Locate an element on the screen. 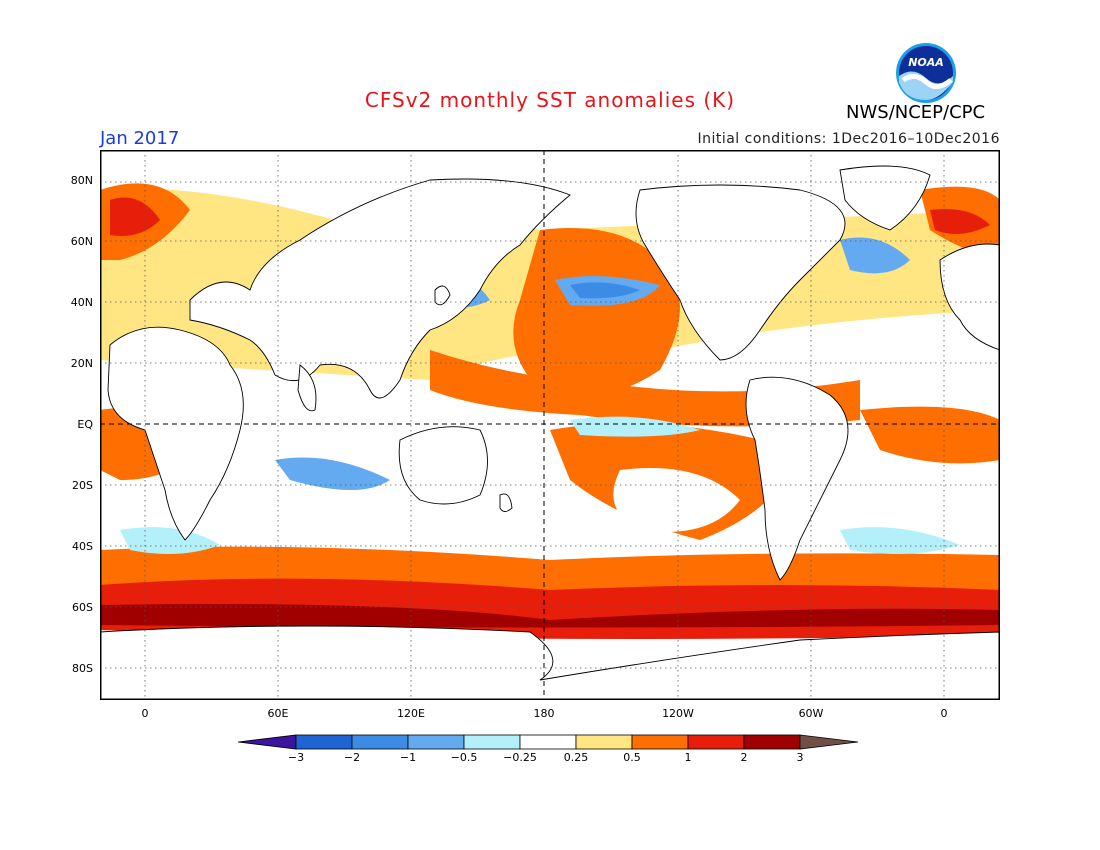 This screenshot has width=1100, height=850. colorbar is located at coordinates (548, 742).